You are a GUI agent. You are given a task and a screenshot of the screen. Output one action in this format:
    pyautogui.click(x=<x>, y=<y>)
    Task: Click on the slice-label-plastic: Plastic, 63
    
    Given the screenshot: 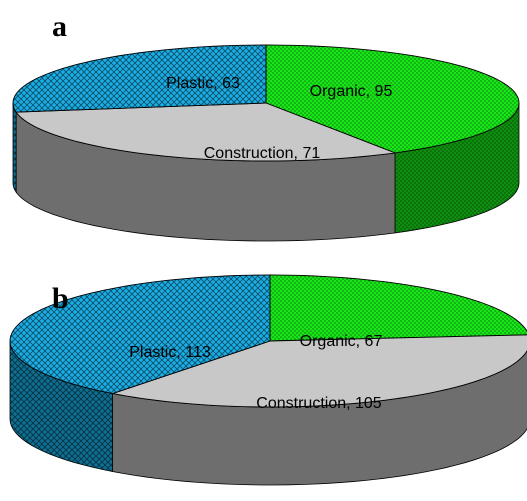 What is the action you would take?
    pyautogui.click(x=203, y=83)
    